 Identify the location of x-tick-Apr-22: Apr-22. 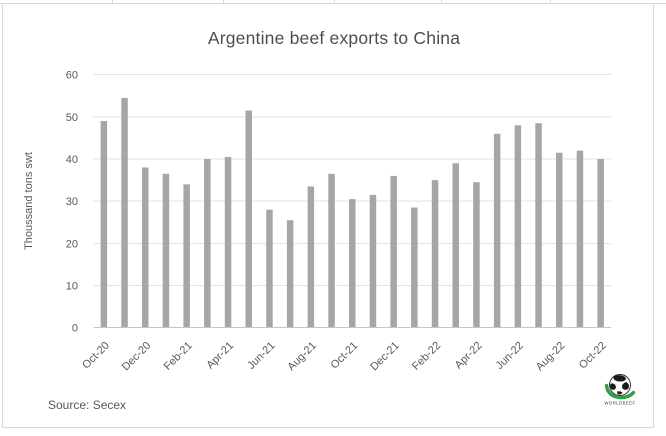
(469, 356).